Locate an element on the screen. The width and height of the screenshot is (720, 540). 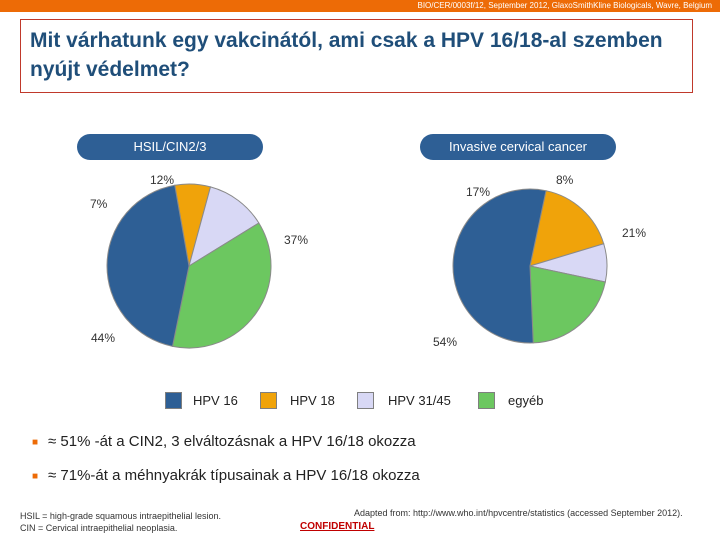
legend-swatch-hpv3145 is located at coordinates (365, 400).